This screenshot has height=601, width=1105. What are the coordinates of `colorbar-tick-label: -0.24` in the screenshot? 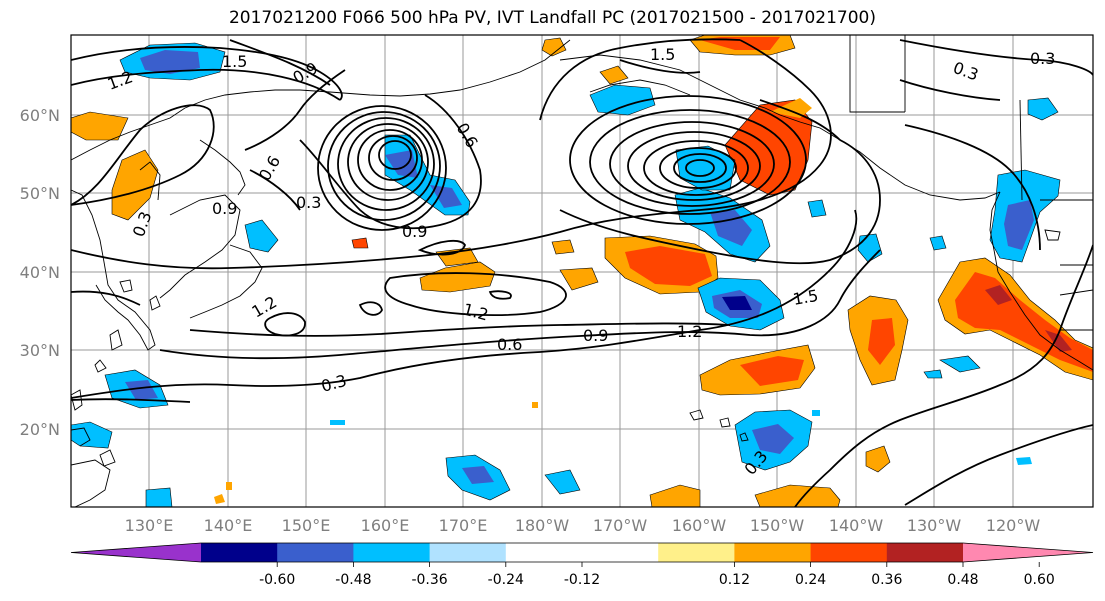 It's located at (506, 580).